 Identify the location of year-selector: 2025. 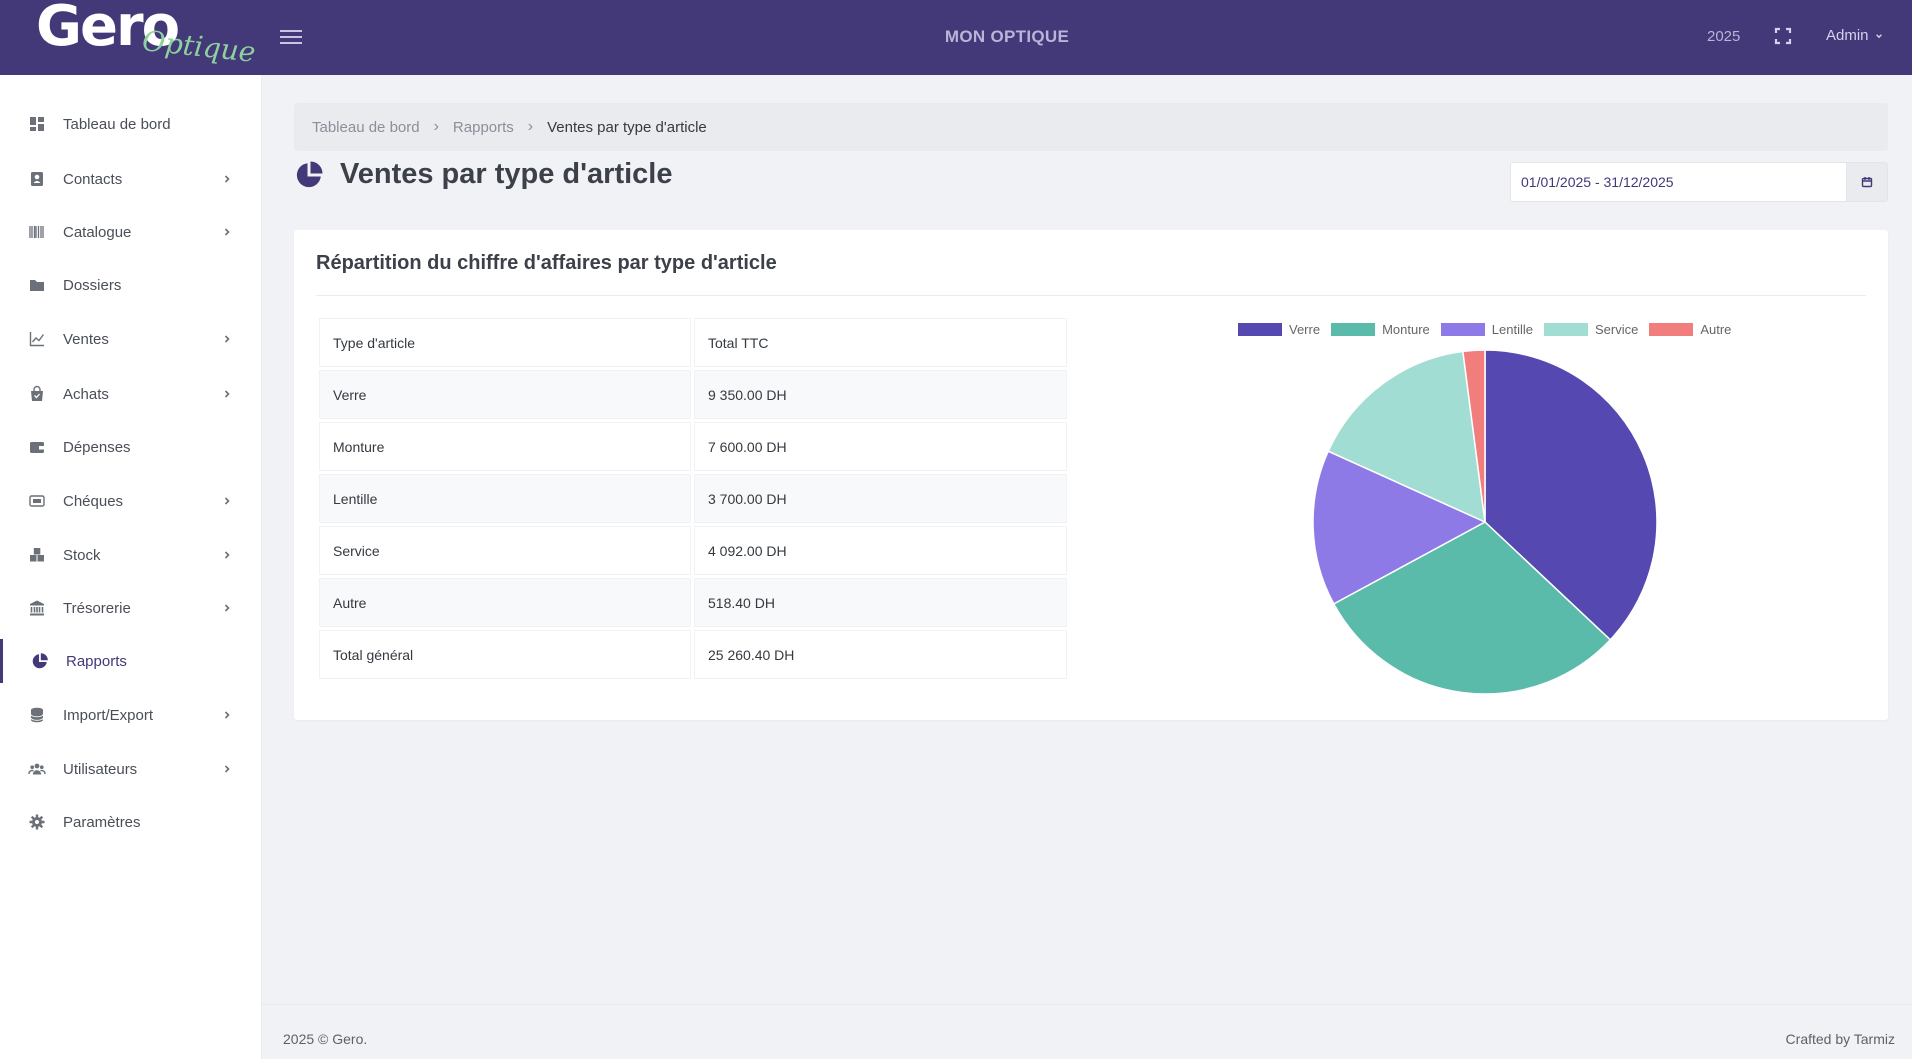
(1724, 36).